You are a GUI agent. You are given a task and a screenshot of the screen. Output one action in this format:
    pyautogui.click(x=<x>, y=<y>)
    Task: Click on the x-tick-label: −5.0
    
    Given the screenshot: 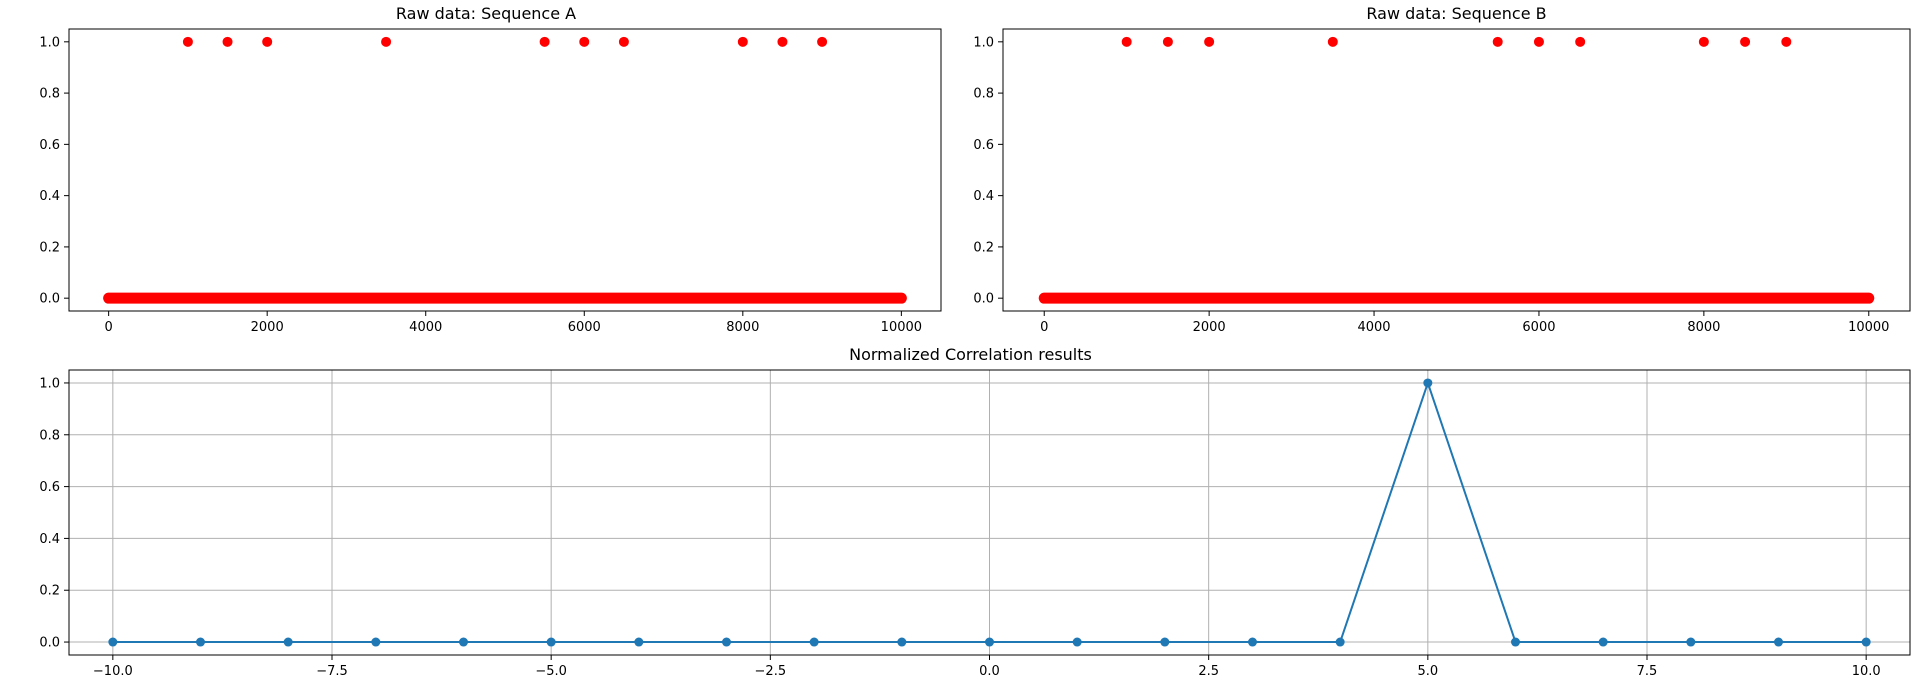 What is the action you would take?
    pyautogui.click(x=551, y=671)
    